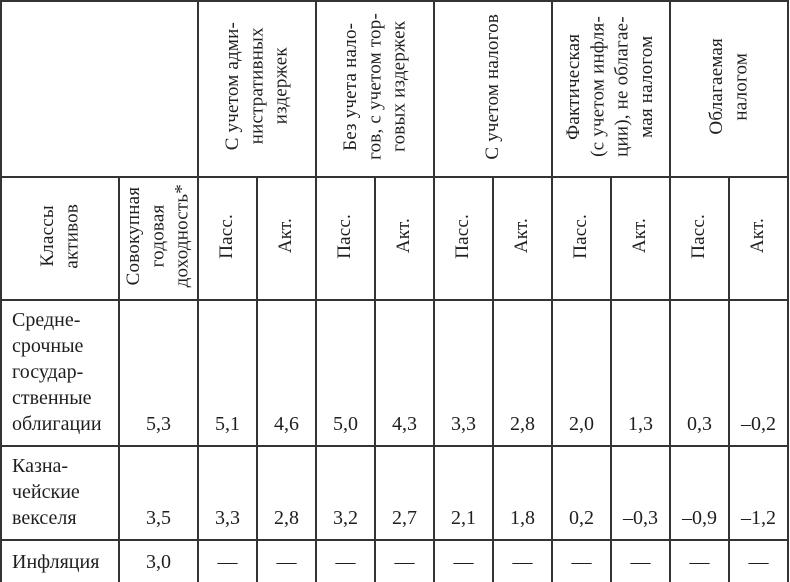 This screenshot has height=582, width=790. What do you see at coordinates (581, 373) in the screenshot?
I see `value-cell: 2,0` at bounding box center [581, 373].